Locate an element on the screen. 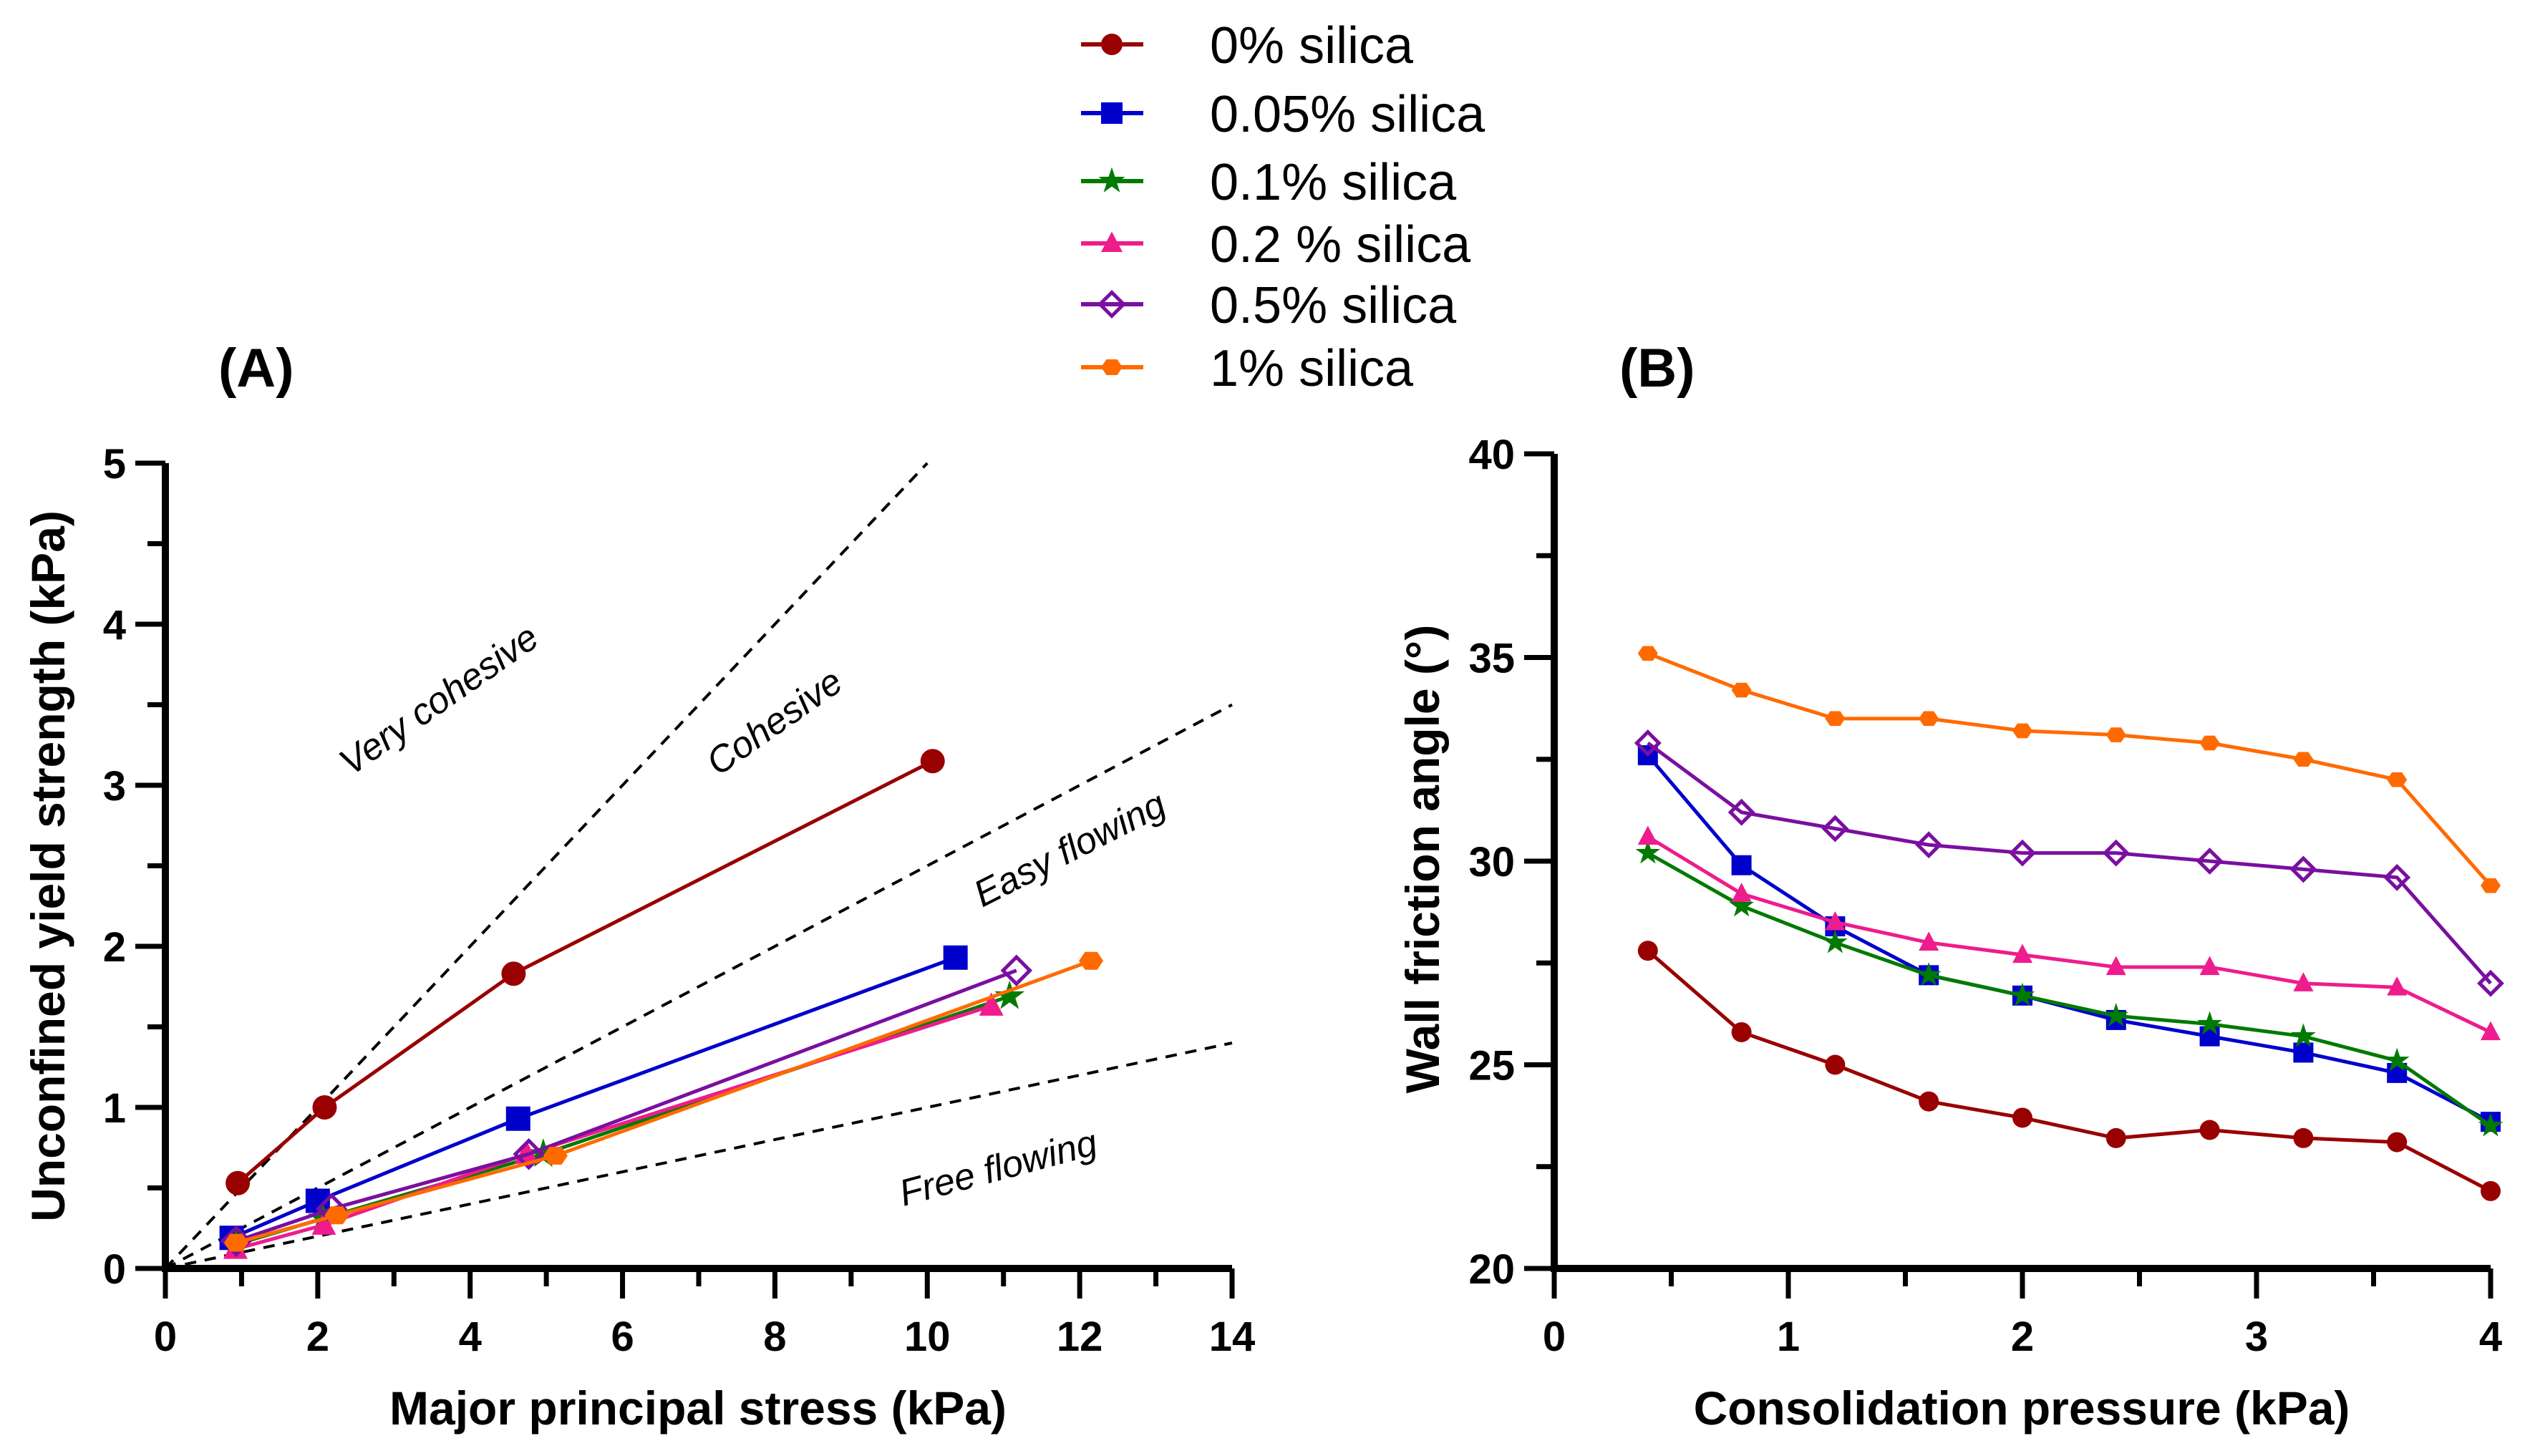 The image size is (2530, 1456). legend-label: 1% silica is located at coordinates (1312, 368).